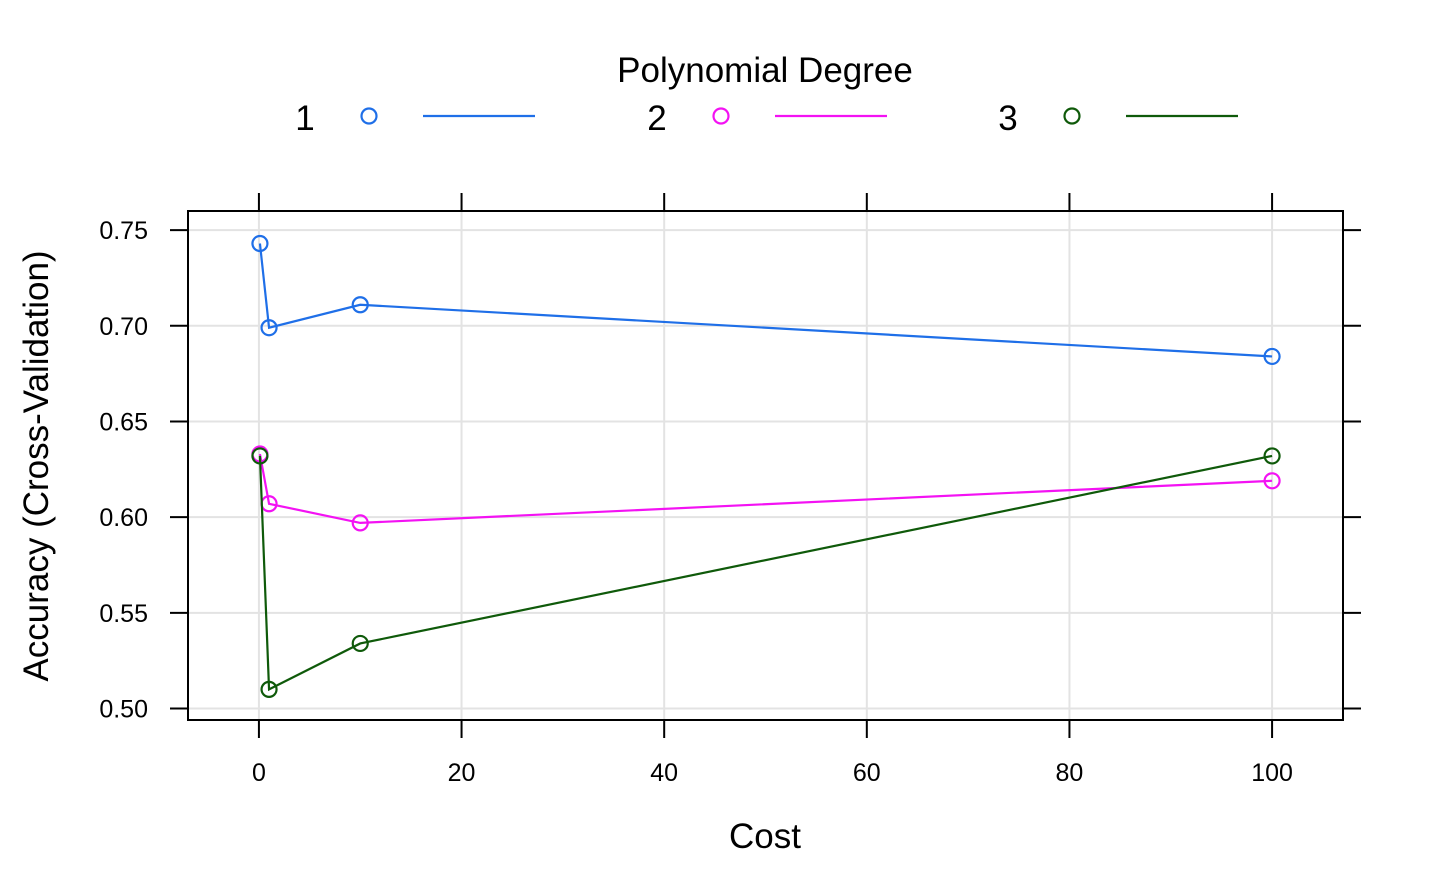 This screenshot has height=889, width=1440. Describe the element at coordinates (1007, 118) in the screenshot. I see `legend-label: 3` at that location.